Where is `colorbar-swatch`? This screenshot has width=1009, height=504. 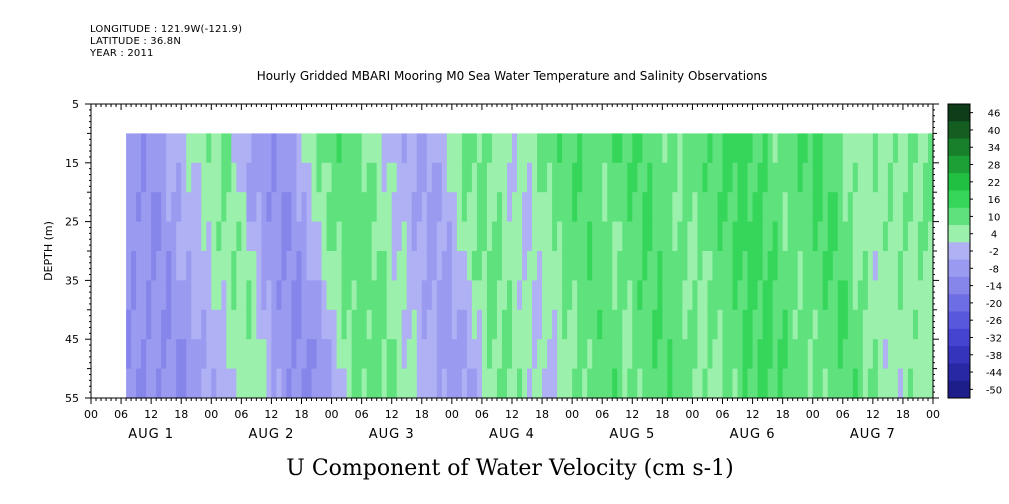 colorbar-swatch is located at coordinates (959, 182).